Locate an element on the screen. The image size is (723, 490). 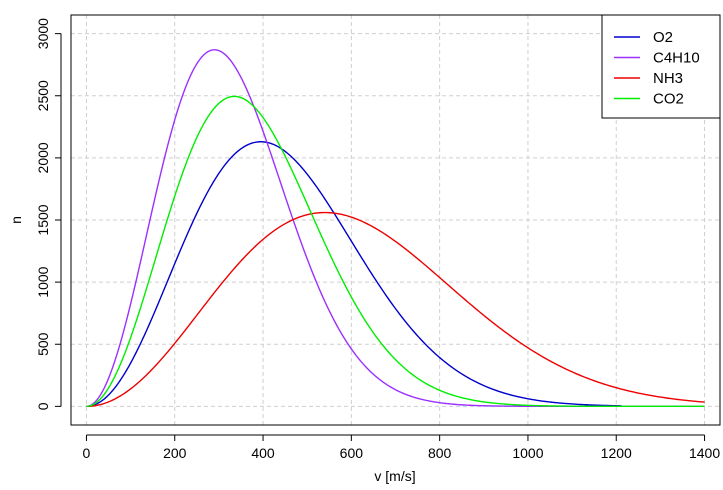
y-tick-label: 3000 is located at coordinates (43, 33).